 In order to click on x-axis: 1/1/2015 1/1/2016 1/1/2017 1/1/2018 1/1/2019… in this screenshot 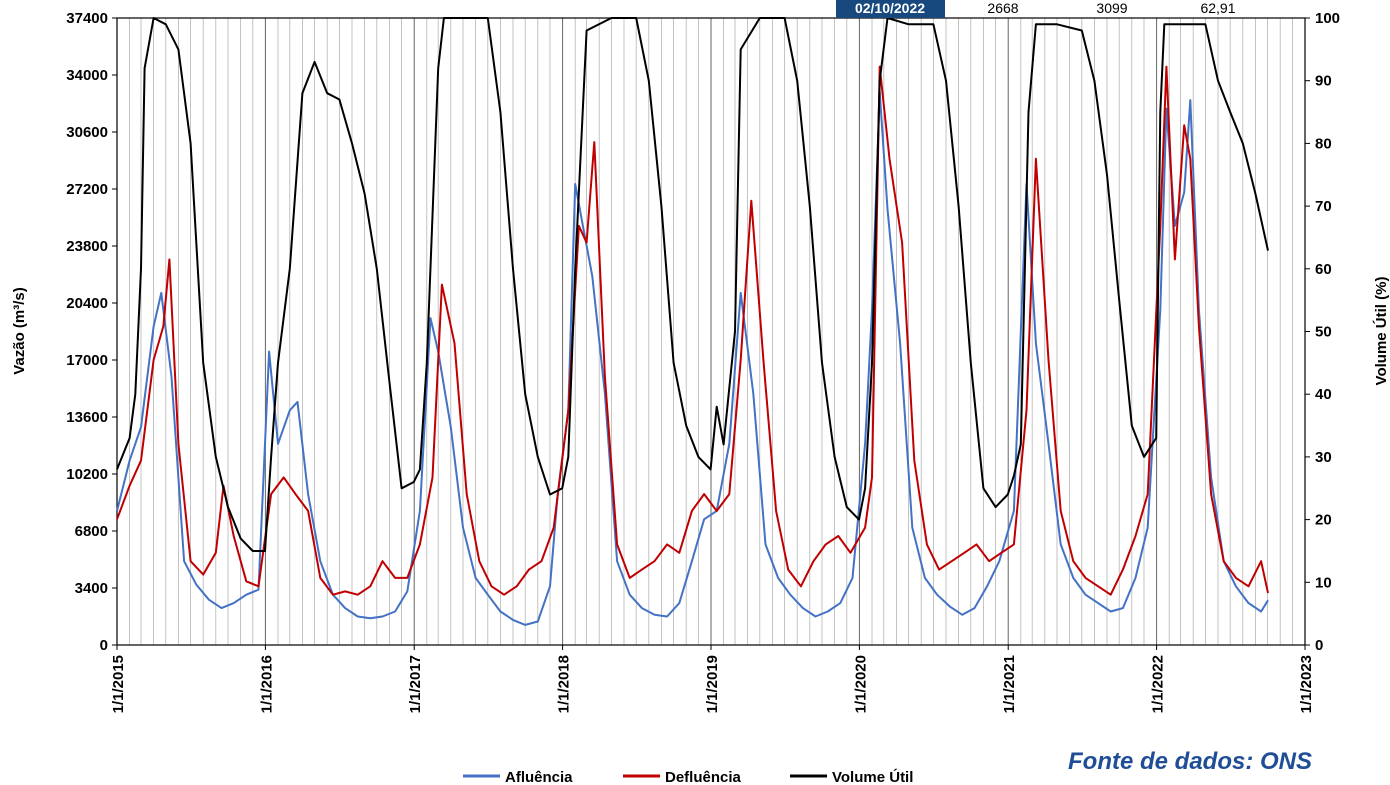, I will do `click(712, 679)`.